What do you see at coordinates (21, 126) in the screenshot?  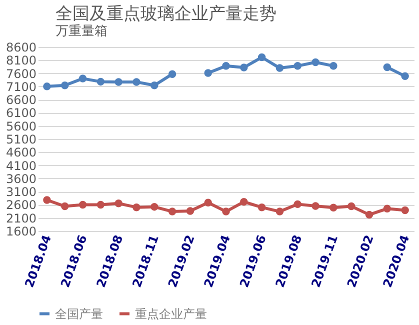 I see `y-tick-label: 5600` at bounding box center [21, 126].